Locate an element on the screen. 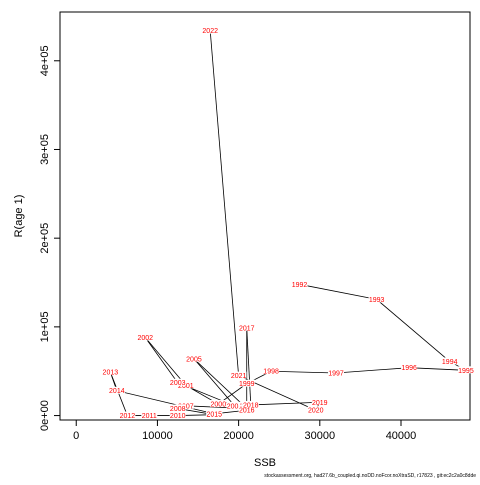 The image size is (480, 485). data-point-label: 2010 is located at coordinates (178, 416).